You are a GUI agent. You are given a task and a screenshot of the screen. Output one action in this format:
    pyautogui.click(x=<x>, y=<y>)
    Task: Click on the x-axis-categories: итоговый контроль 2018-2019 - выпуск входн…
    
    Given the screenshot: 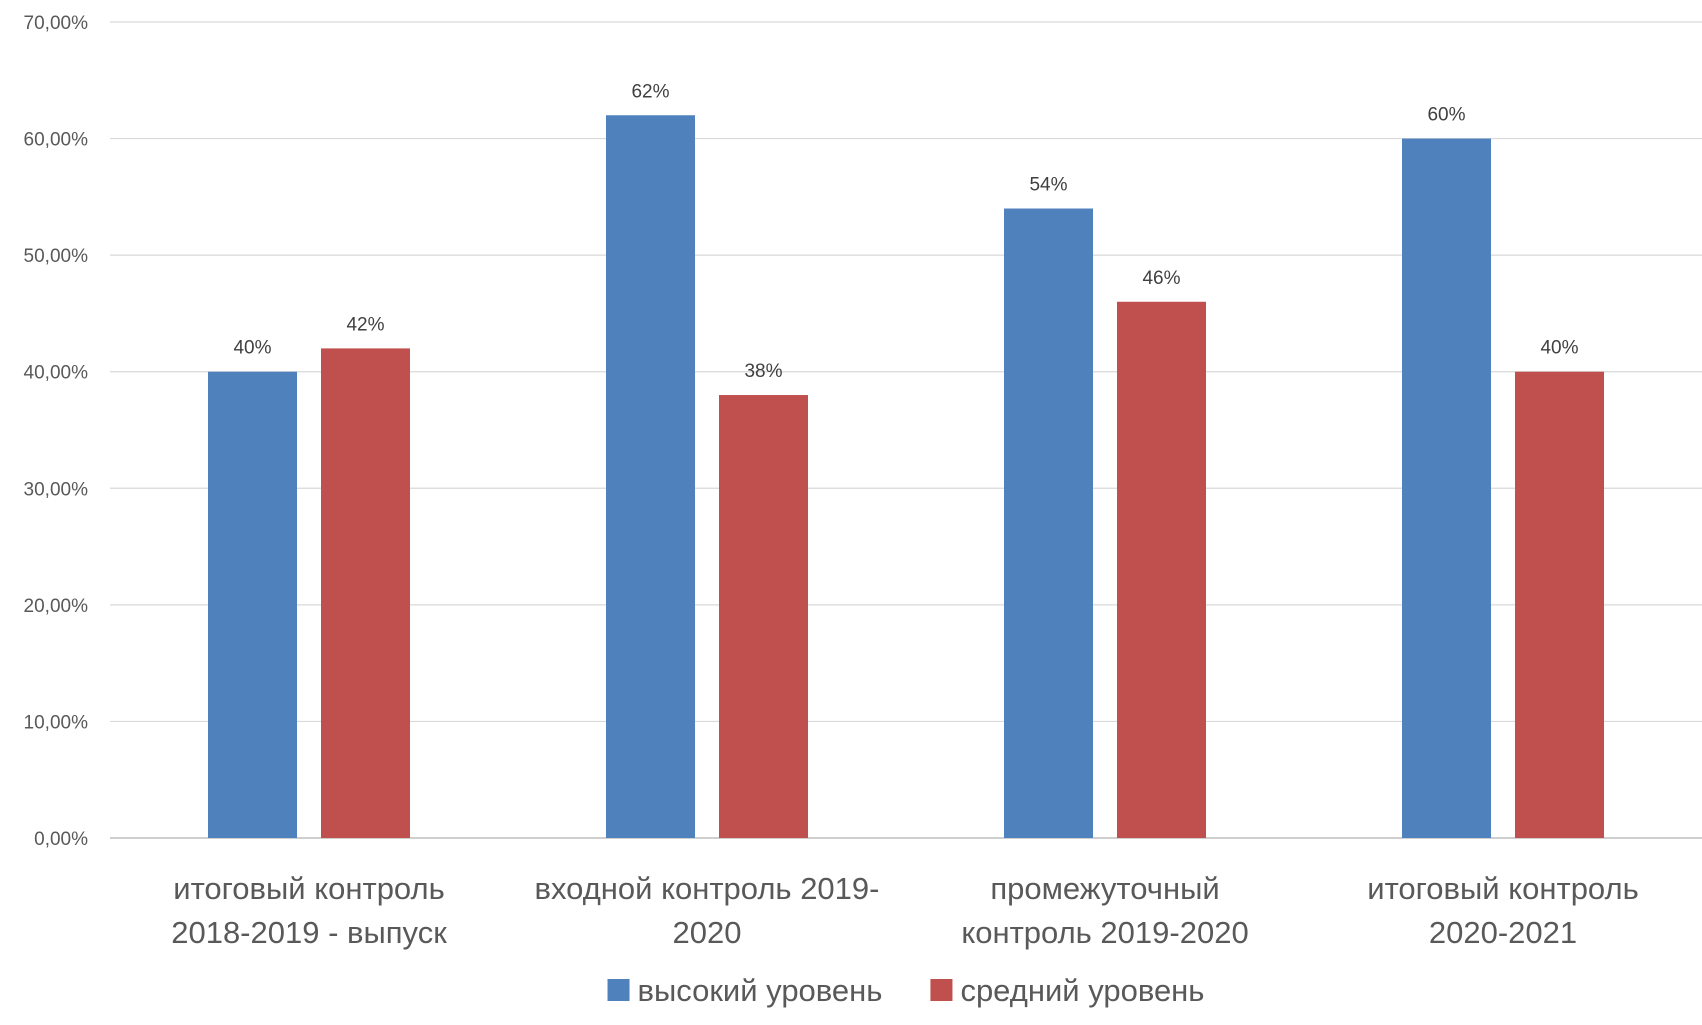 What is the action you would take?
    pyautogui.click(x=905, y=910)
    